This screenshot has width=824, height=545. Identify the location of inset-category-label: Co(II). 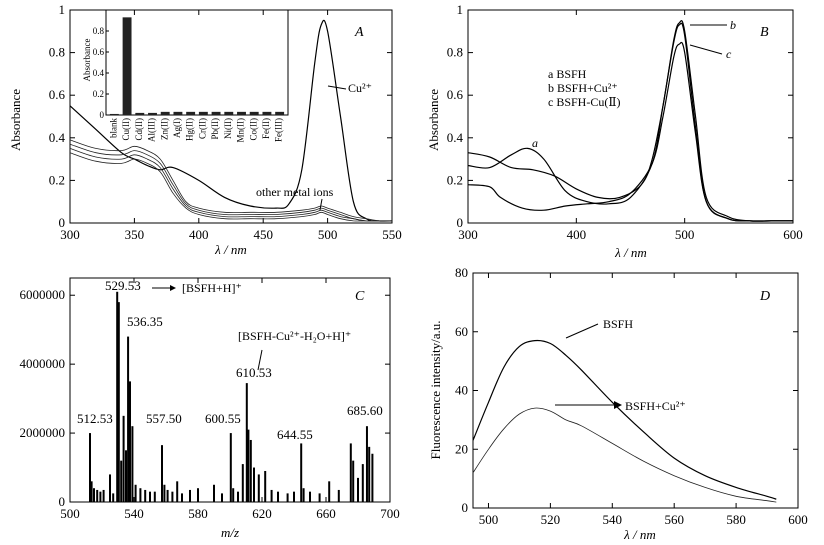
(253, 129).